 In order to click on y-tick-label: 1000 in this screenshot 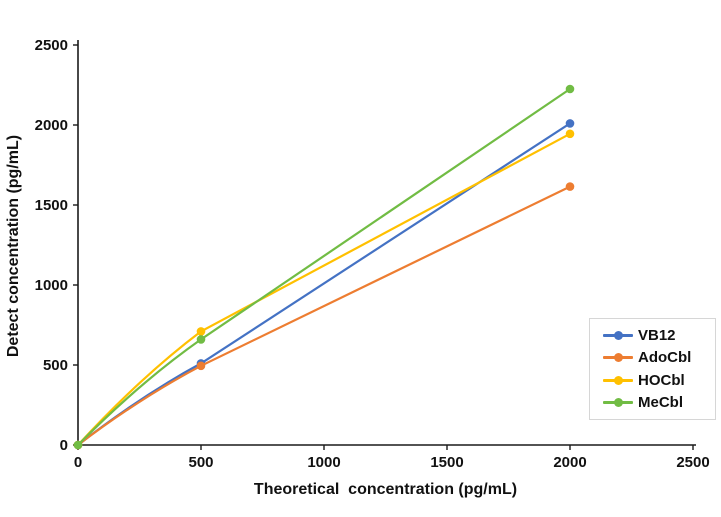, I will do `click(51, 285)`.